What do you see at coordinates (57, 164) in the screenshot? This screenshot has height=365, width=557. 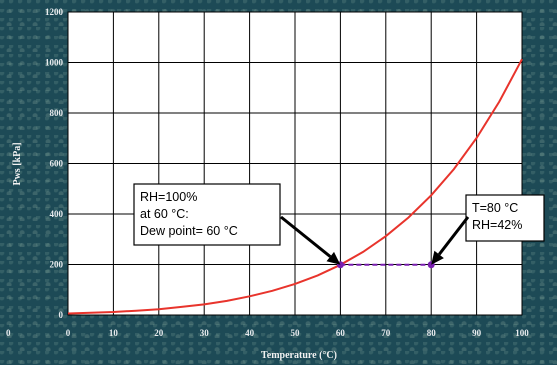 I see `y-tick-label: 600` at bounding box center [57, 164].